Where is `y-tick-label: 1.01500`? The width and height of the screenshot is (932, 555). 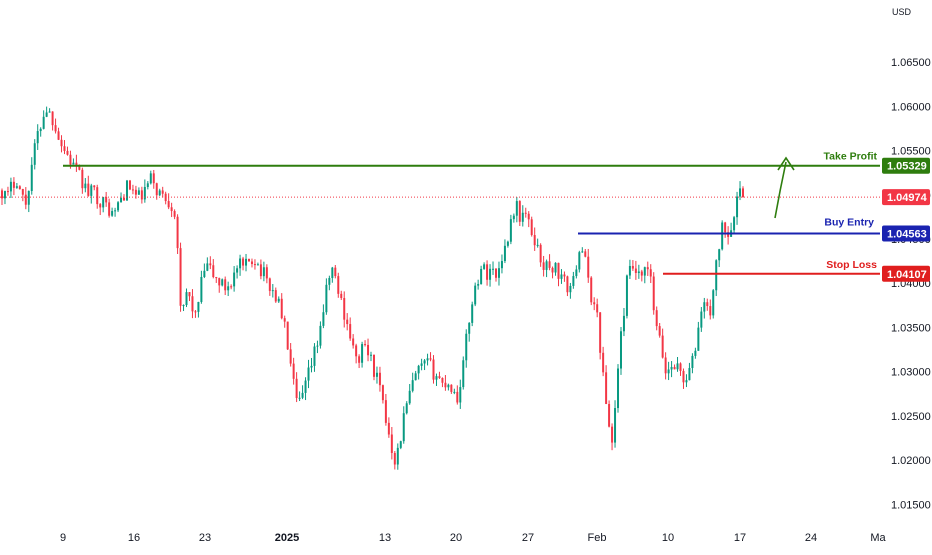
y-tick-label: 1.01500 is located at coordinates (911, 505).